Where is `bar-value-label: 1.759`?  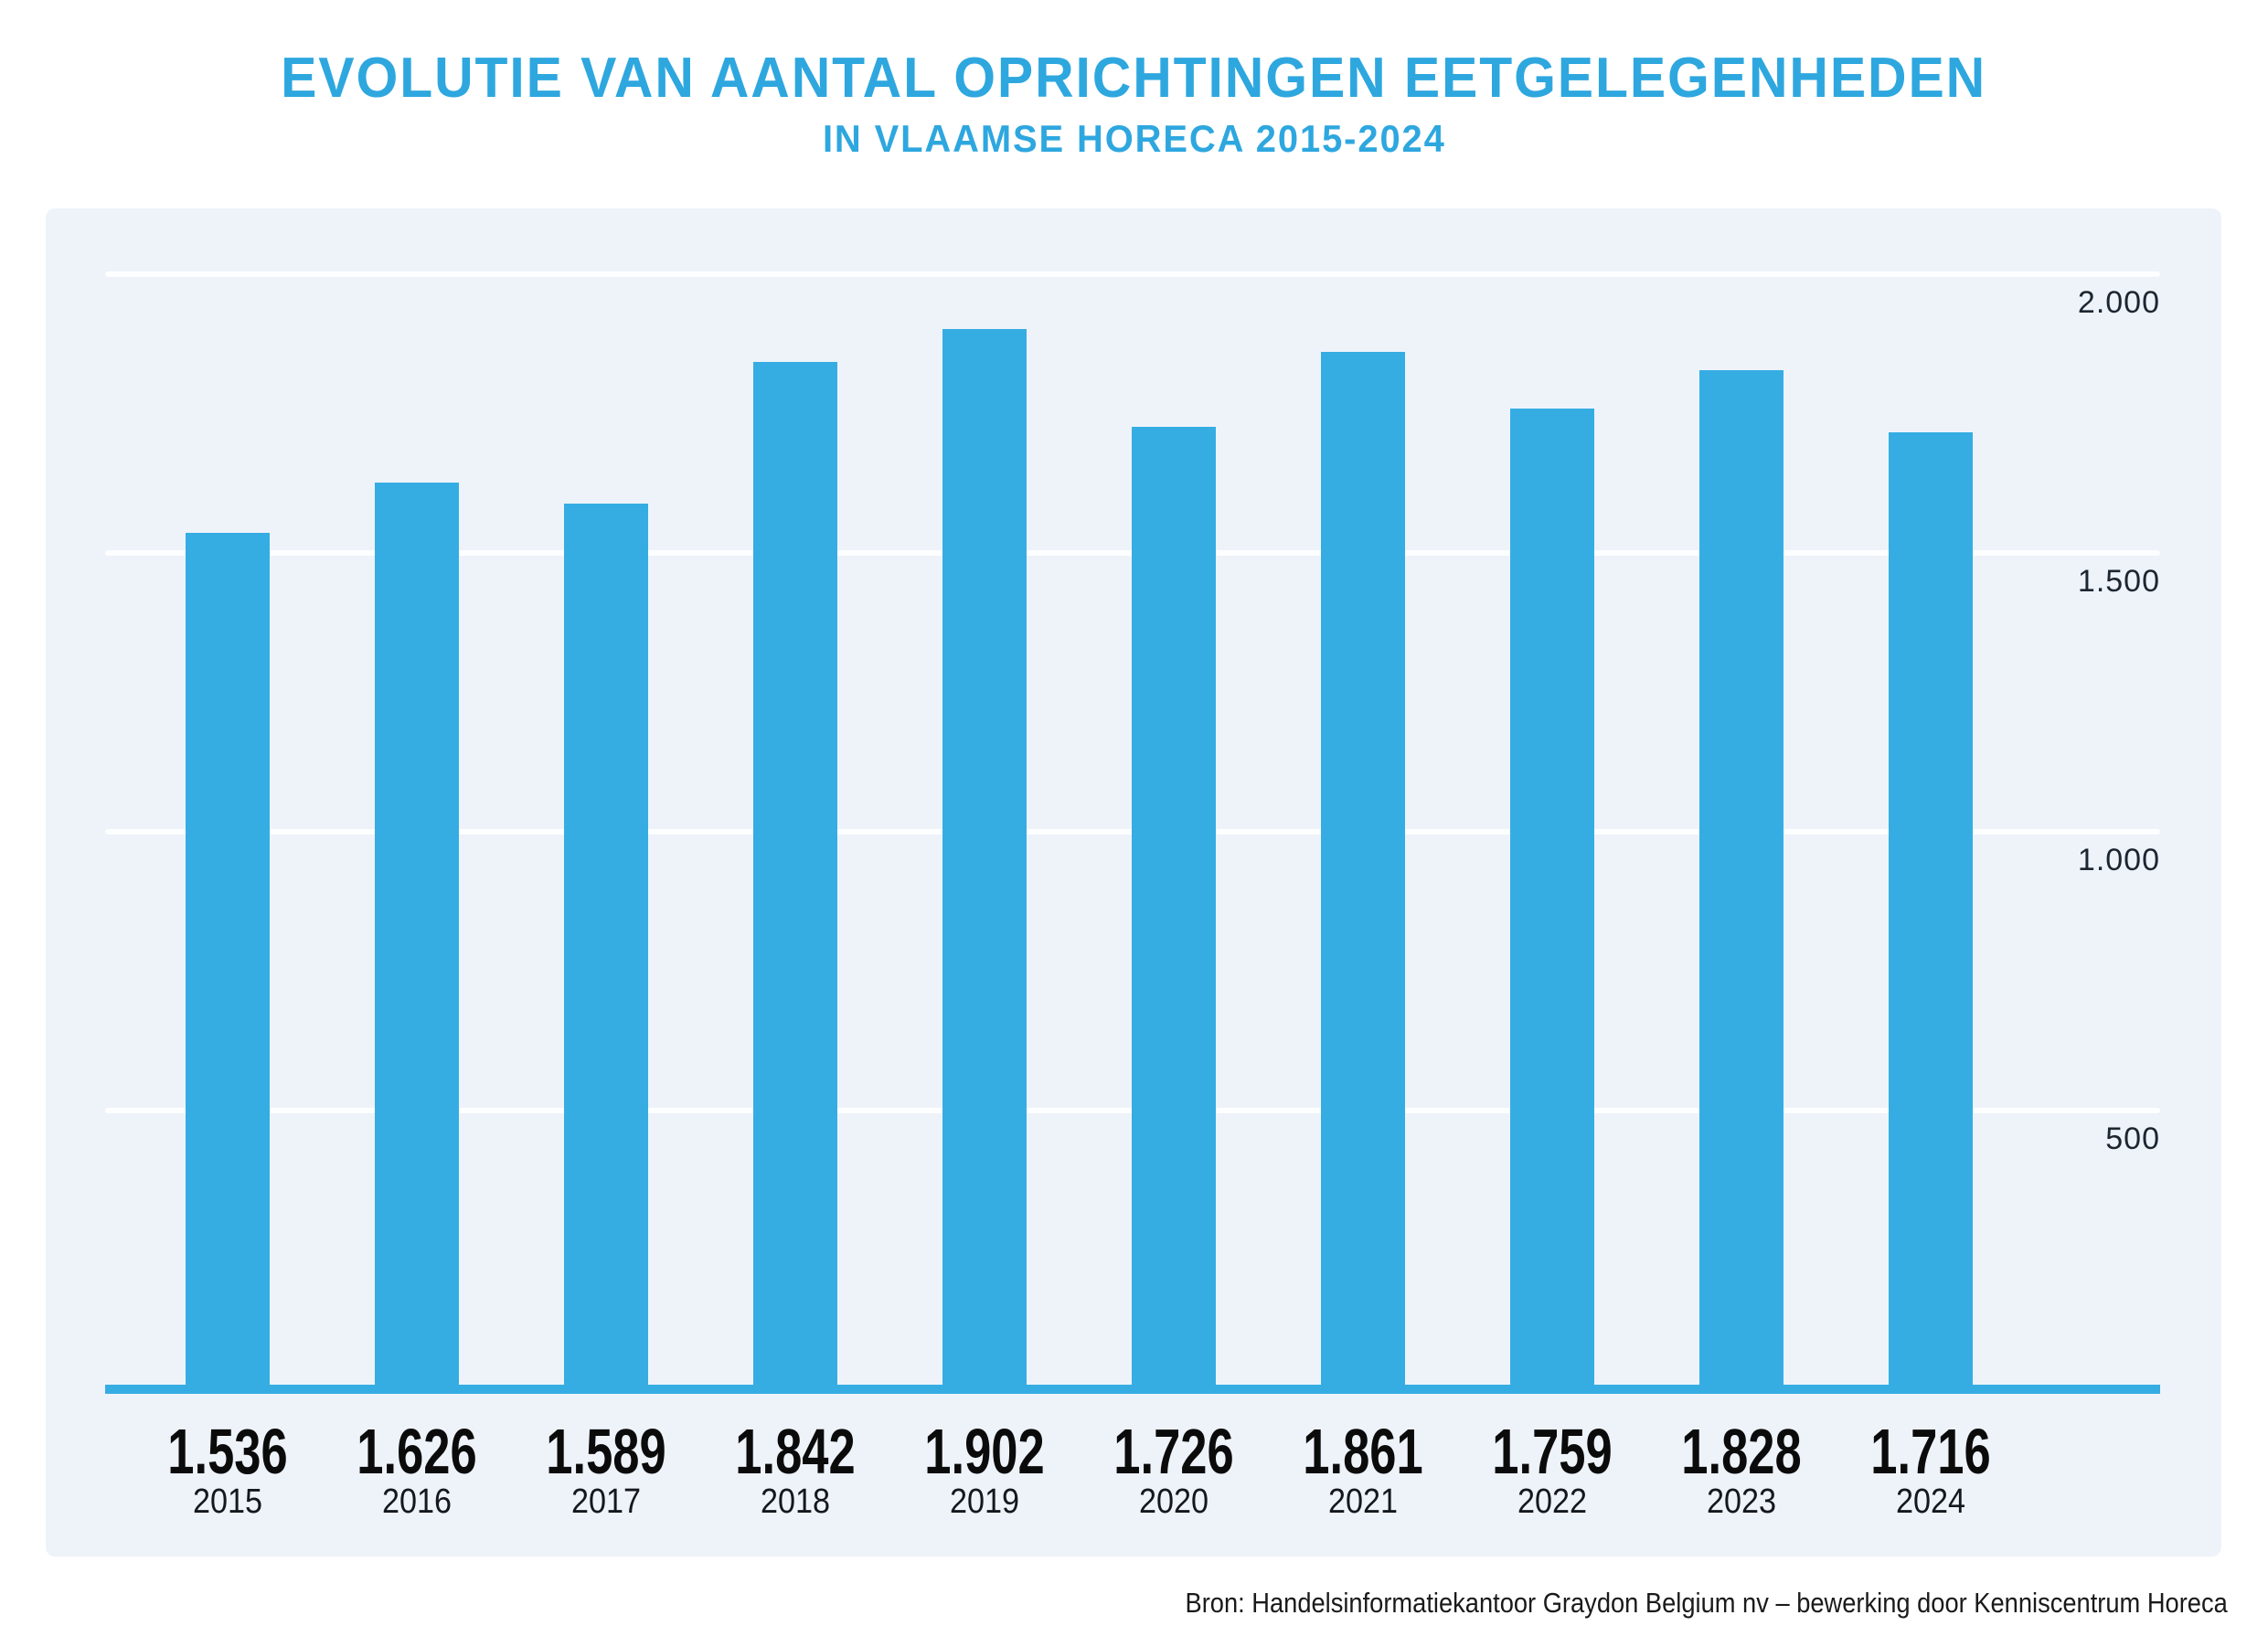 bar-value-label: 1.759 is located at coordinates (1552, 1451).